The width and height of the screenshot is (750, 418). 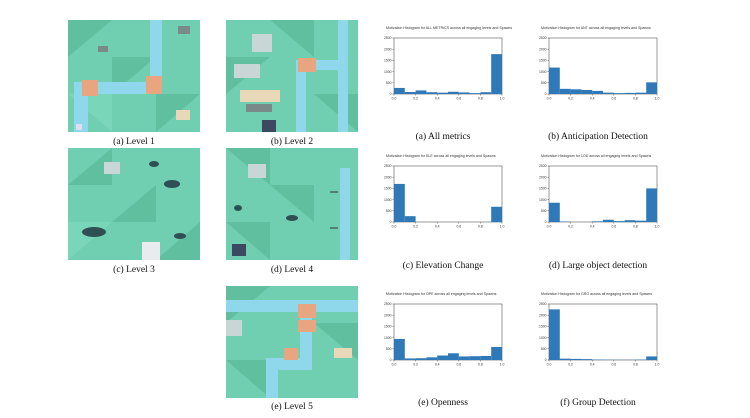 I want to click on histogram-caption: (f) Group Detection, so click(x=598, y=403).